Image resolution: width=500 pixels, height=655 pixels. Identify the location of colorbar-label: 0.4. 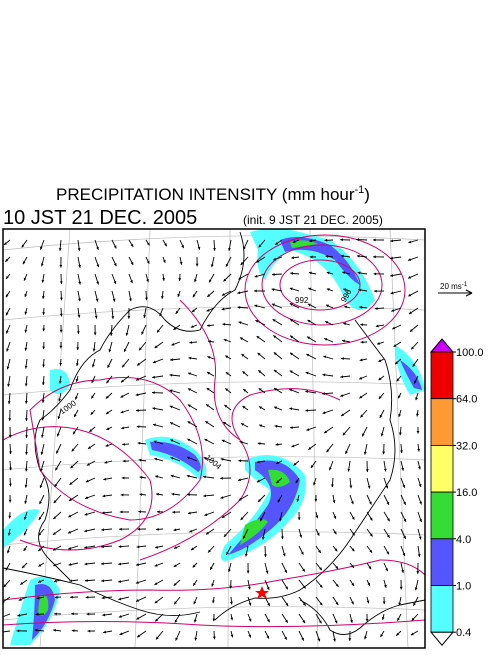
(463, 633).